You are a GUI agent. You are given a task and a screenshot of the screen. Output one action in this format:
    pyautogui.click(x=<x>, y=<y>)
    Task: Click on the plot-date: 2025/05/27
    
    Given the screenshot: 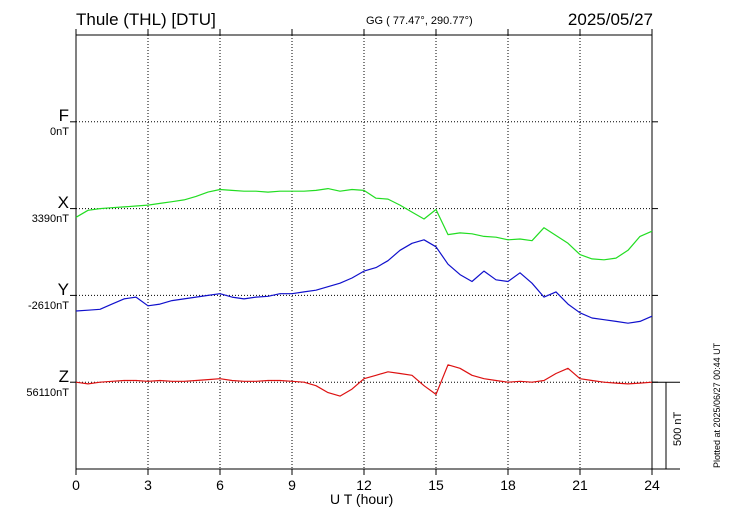 What is the action you would take?
    pyautogui.click(x=610, y=19)
    